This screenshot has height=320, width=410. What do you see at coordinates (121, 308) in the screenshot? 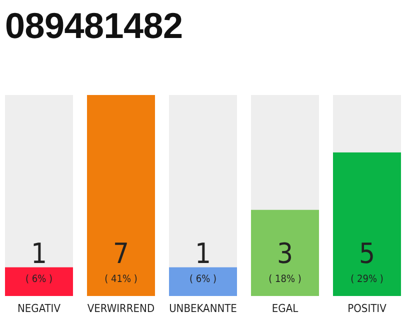
I see `x-tick-label: VERWIRREND` at bounding box center [121, 308].